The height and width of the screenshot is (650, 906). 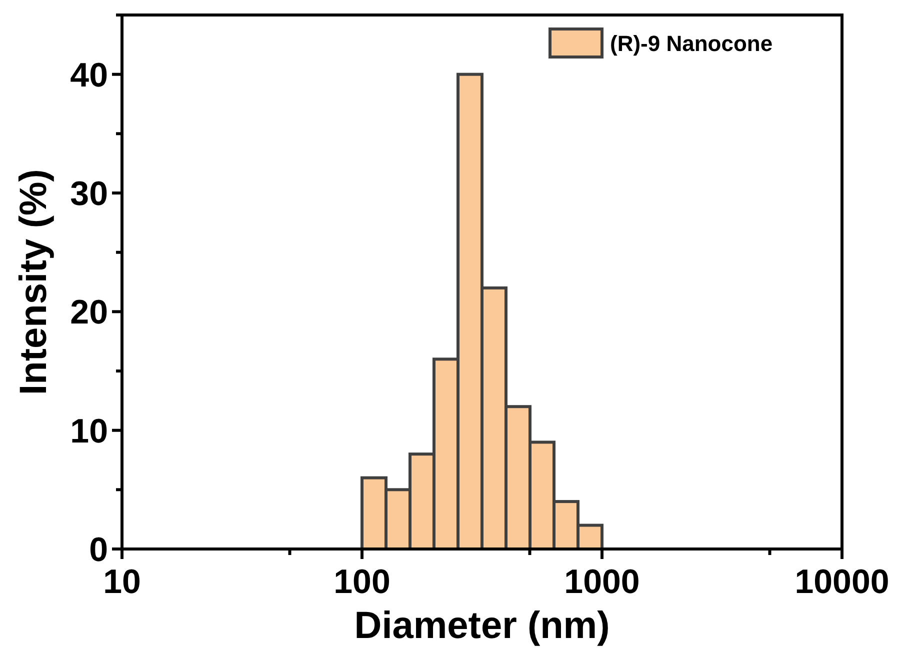 What do you see at coordinates (89, 194) in the screenshot?
I see `y-tick-label: 30` at bounding box center [89, 194].